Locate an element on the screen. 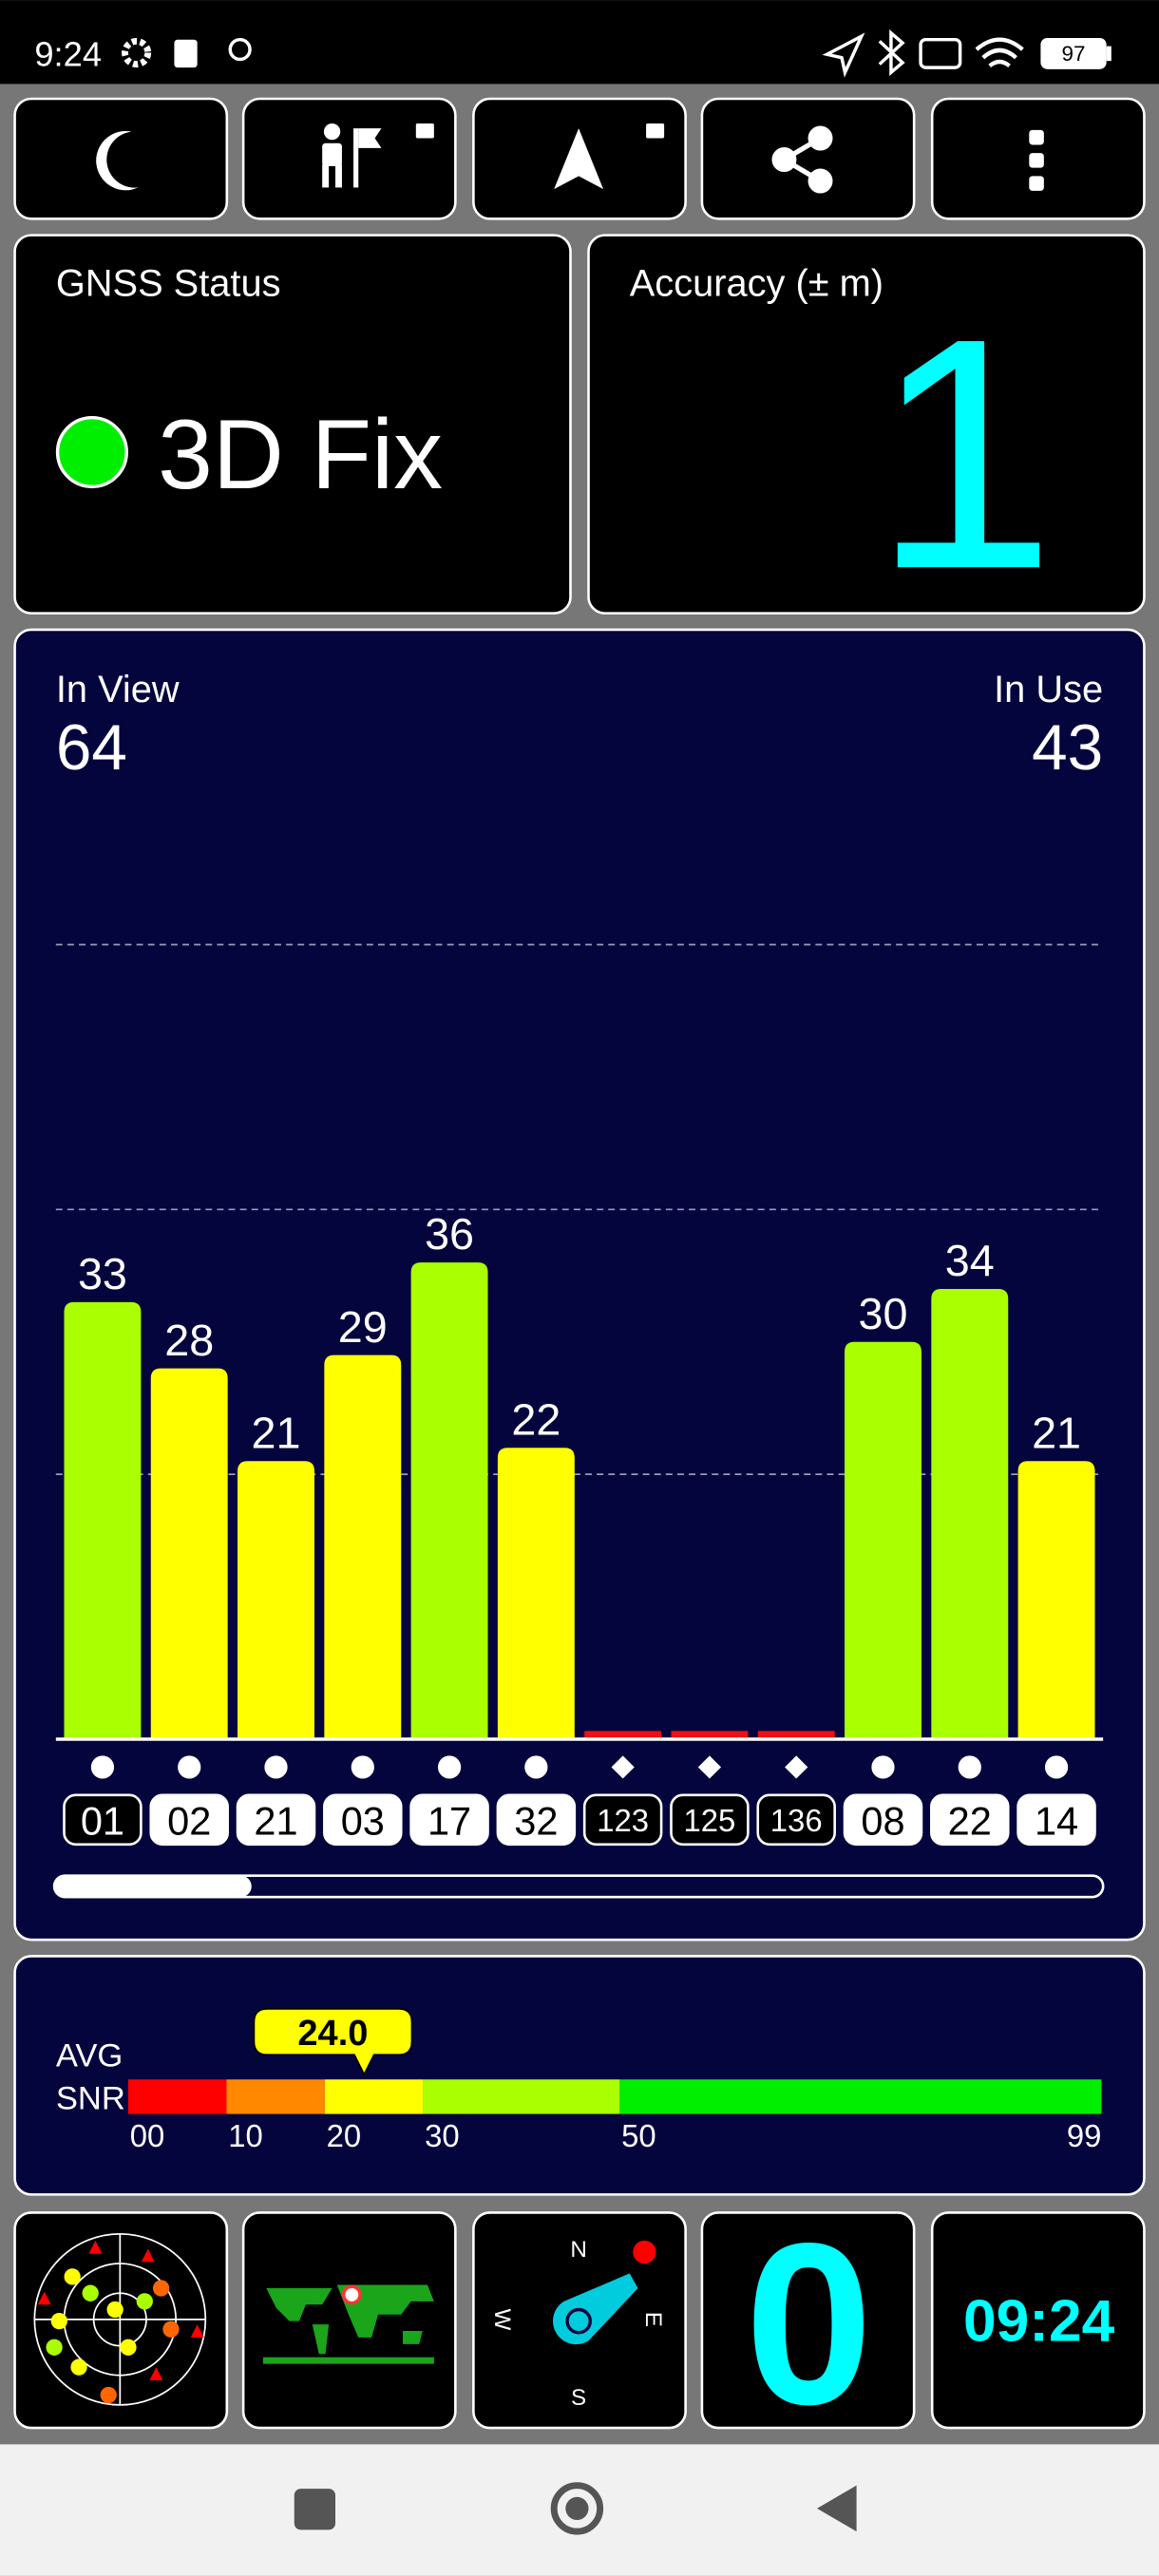  lock-icon is located at coordinates (655, 131).